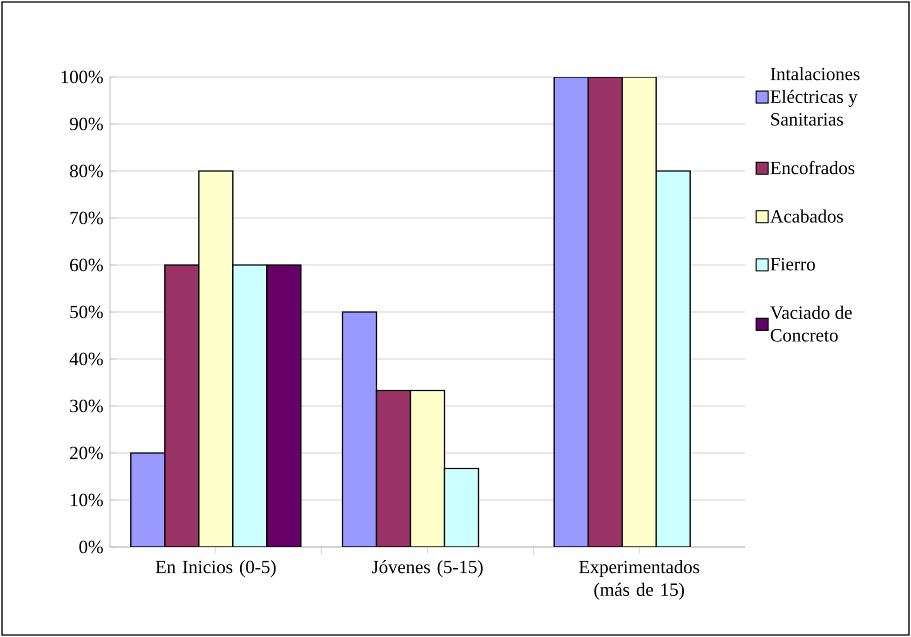 The height and width of the screenshot is (637, 911). Describe the element at coordinates (86, 265) in the screenshot. I see `y-tick-label: 60%` at that location.